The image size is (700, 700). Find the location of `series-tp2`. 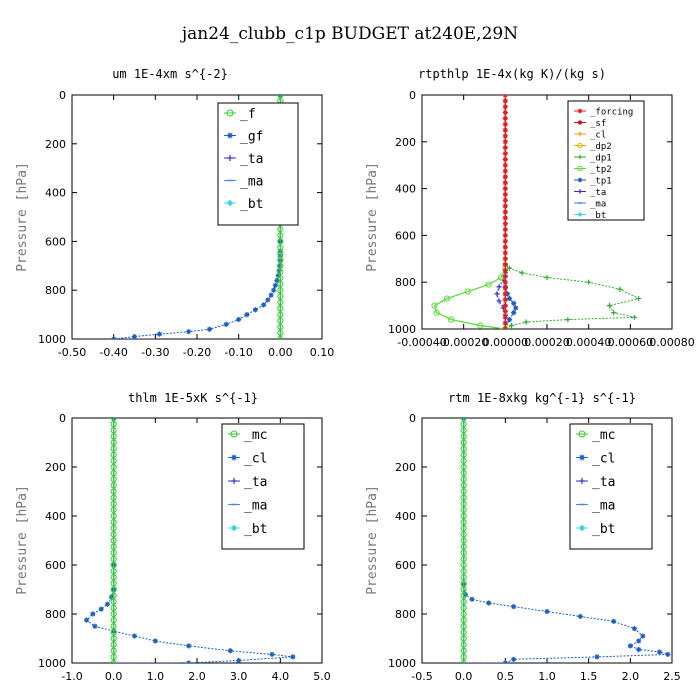

series-tp2 is located at coordinates (470, 297).